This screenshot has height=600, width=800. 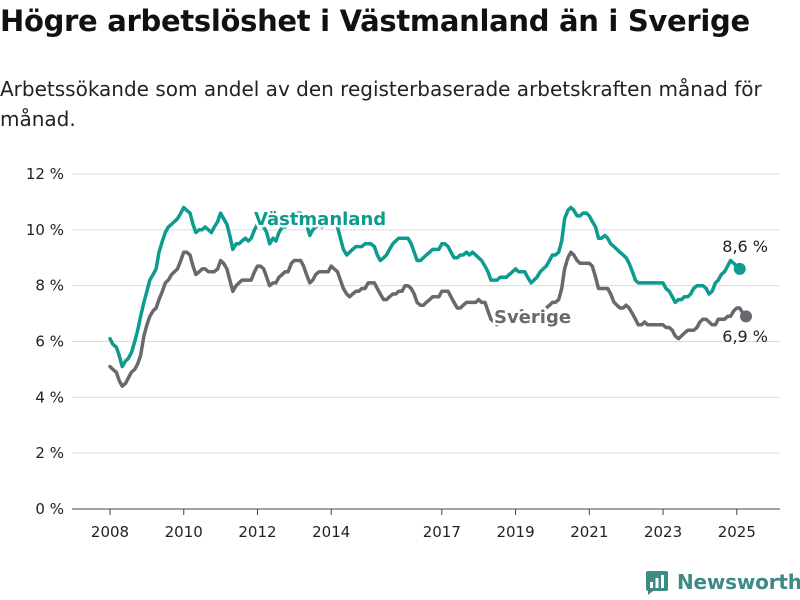 What do you see at coordinates (45, 230) in the screenshot?
I see `y-tick-label: 10 %` at bounding box center [45, 230].